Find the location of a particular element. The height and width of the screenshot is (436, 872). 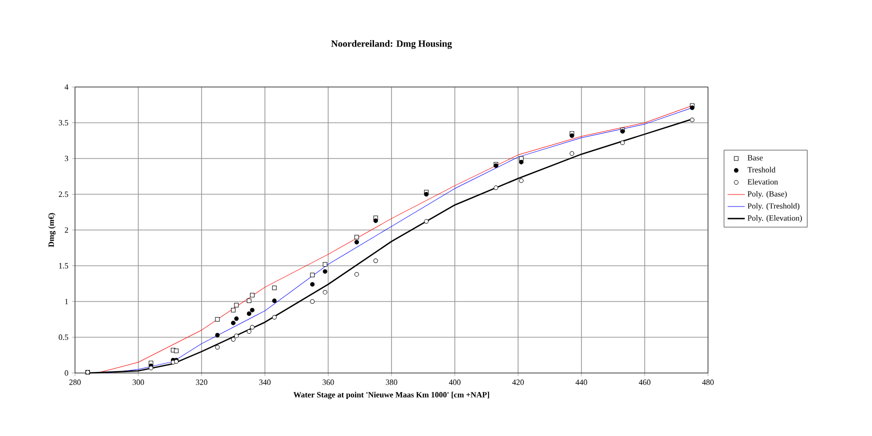

legend-label: Poly. (Treshold) is located at coordinates (774, 206).